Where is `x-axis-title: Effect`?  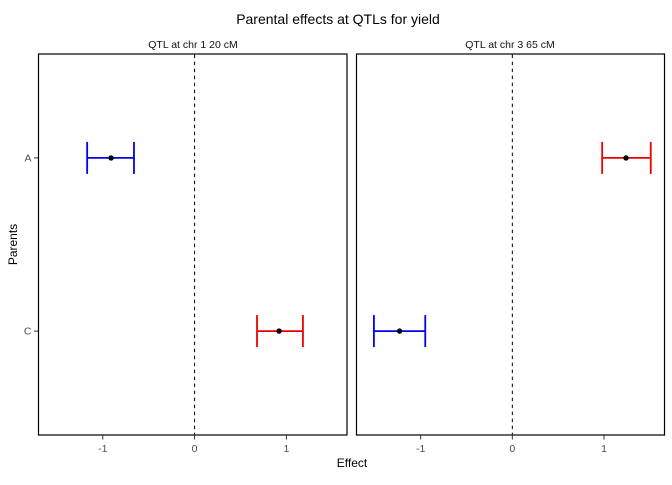 x-axis-title: Effect is located at coordinates (352, 463).